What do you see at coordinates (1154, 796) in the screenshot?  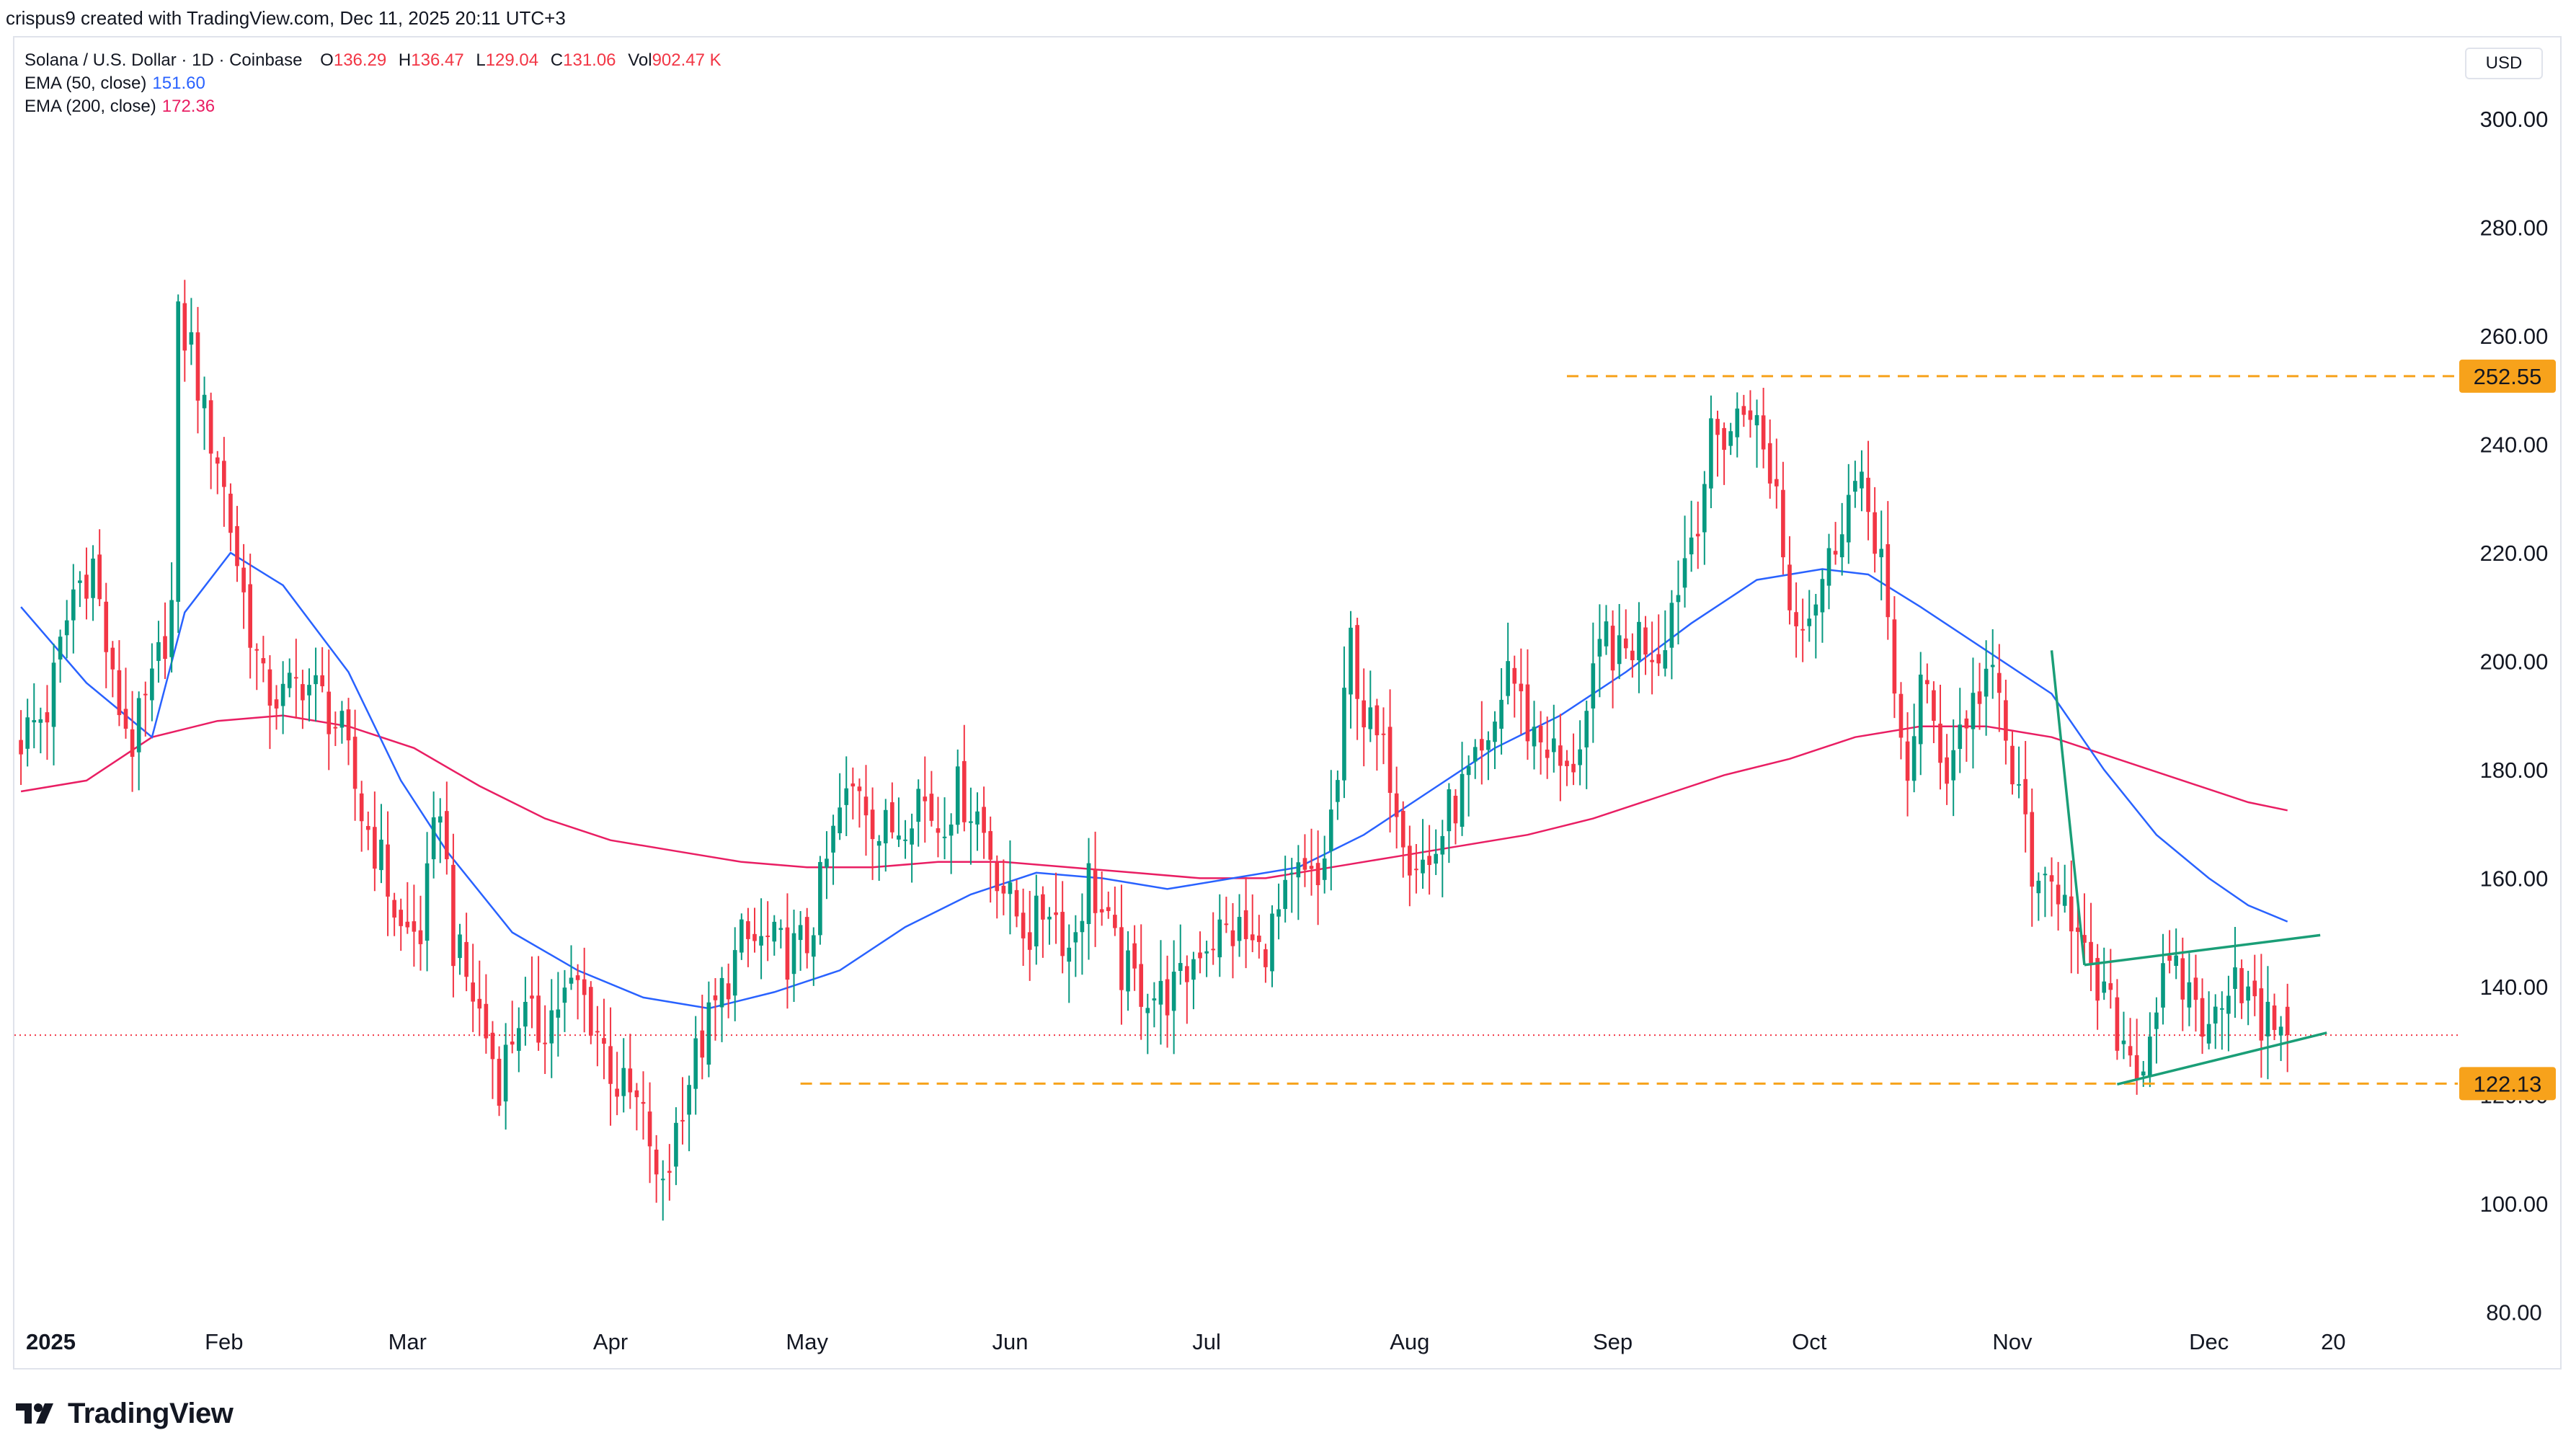 I see `ema200-line` at bounding box center [1154, 796].